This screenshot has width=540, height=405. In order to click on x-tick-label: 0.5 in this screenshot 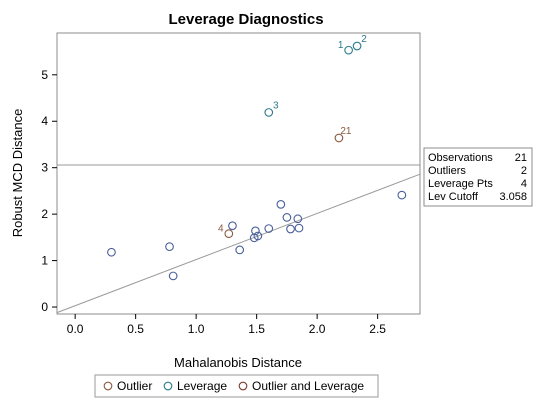, I will do `click(135, 329)`.